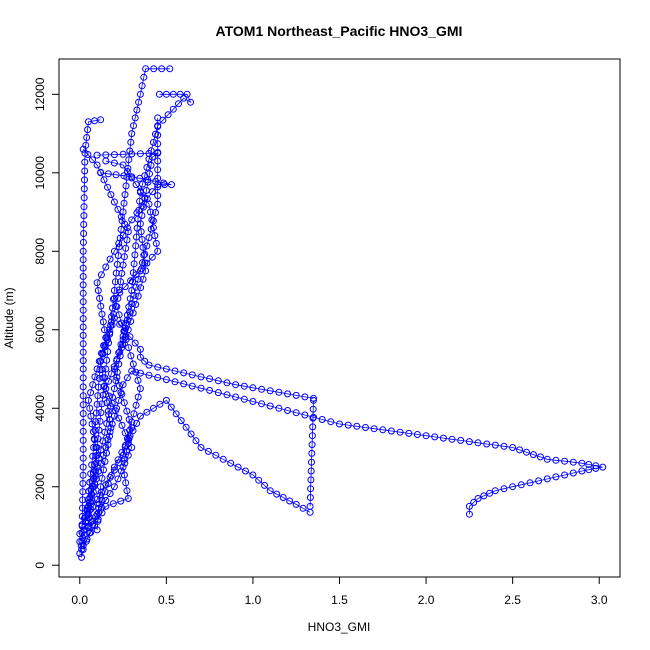 This screenshot has height=650, width=650. I want to click on data-series, so click(311, 453).